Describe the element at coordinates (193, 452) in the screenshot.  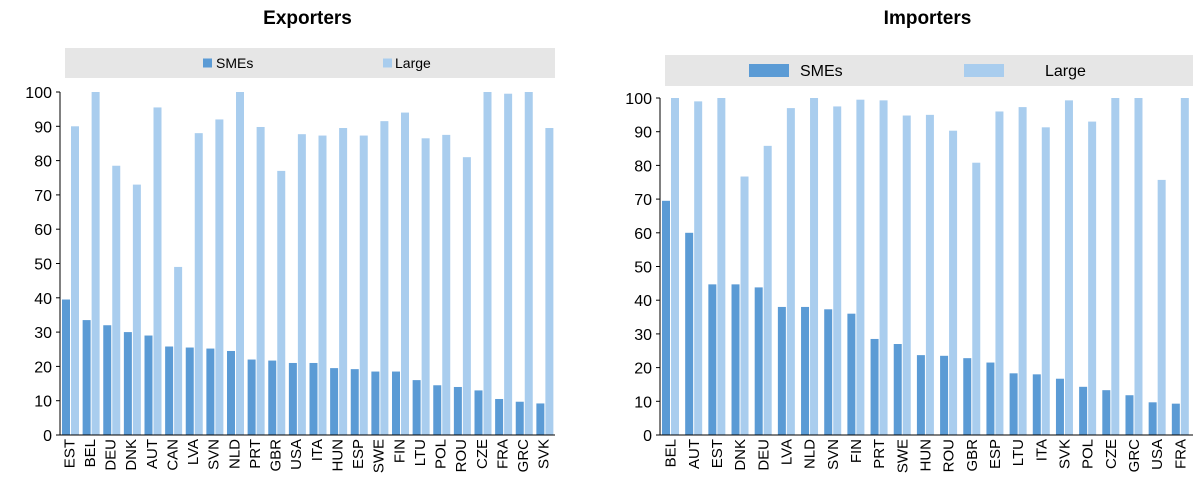
I see `exporters-x-tick-label: LVA` at that location.